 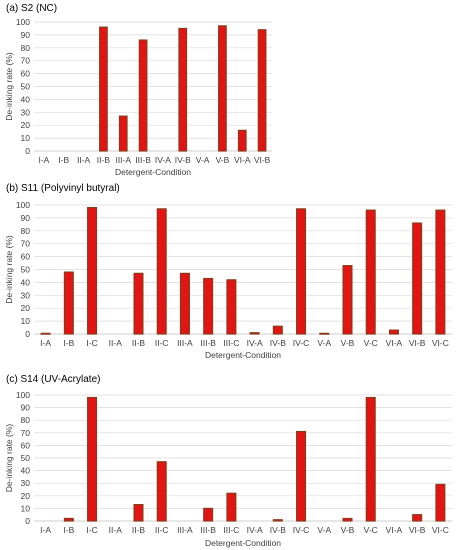 What do you see at coordinates (26, 112) in the screenshot?
I see `chart-a-y-tick-label: 30` at bounding box center [26, 112].